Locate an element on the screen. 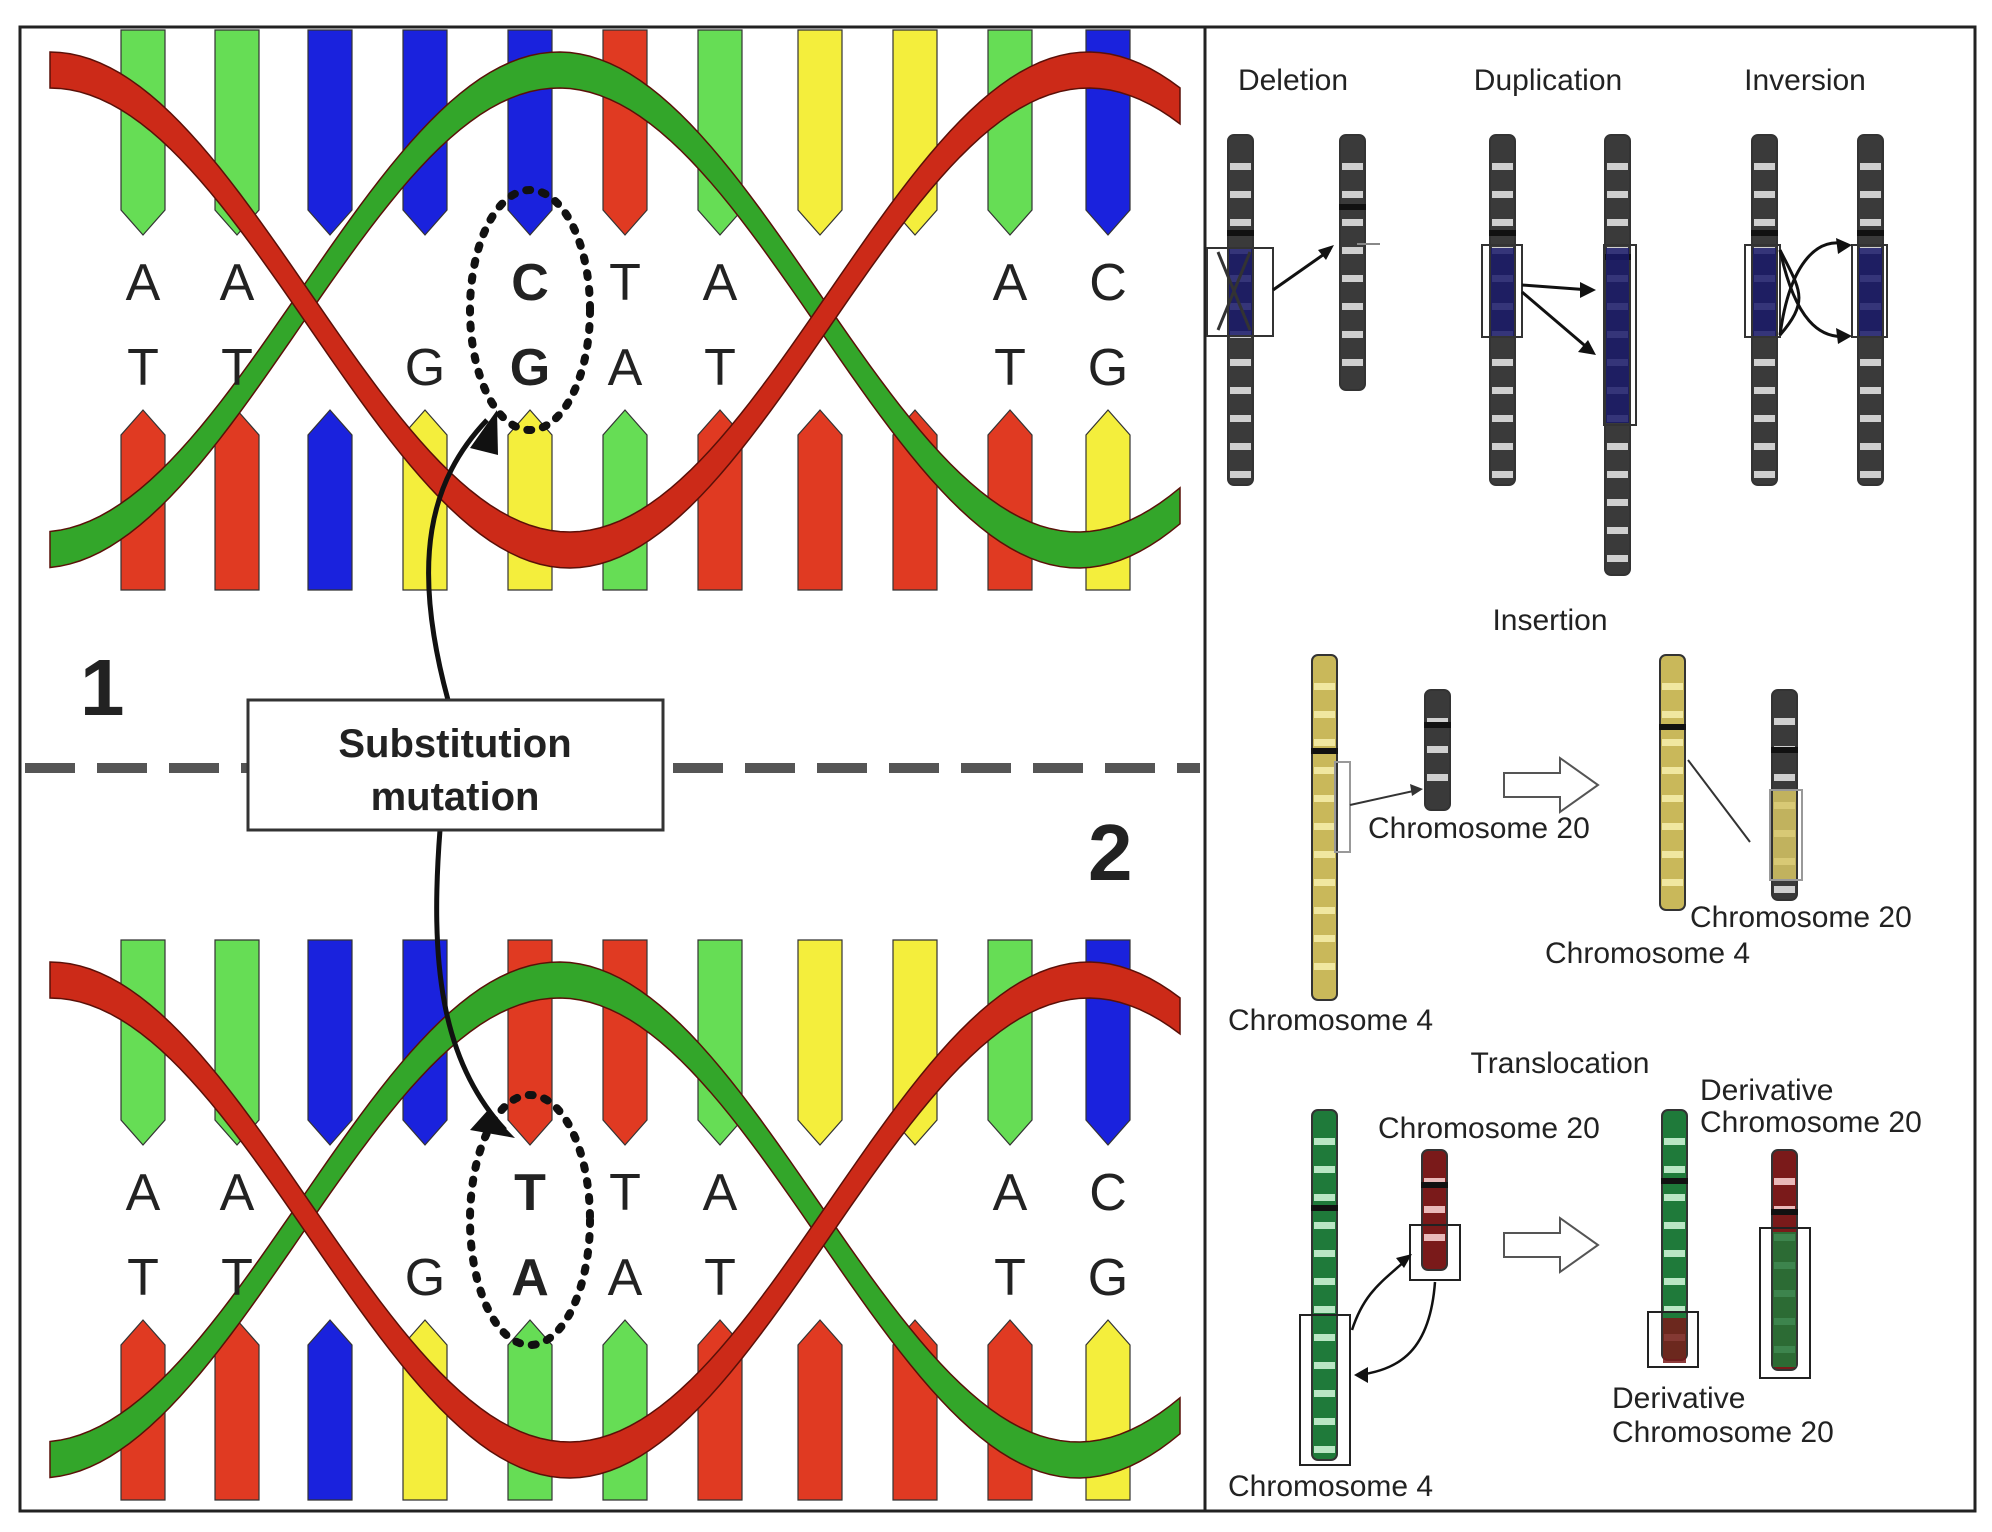 This screenshot has width=1992, height=1532. helix-2-top-letter-5: T is located at coordinates (625, 1193).